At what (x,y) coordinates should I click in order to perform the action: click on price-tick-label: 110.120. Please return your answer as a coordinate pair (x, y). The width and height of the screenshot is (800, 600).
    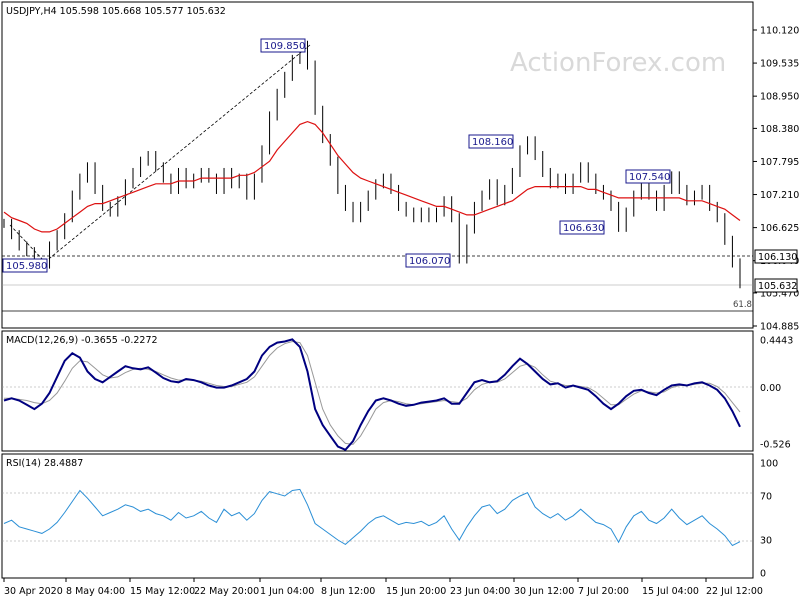
    Looking at the image, I should click on (779, 31).